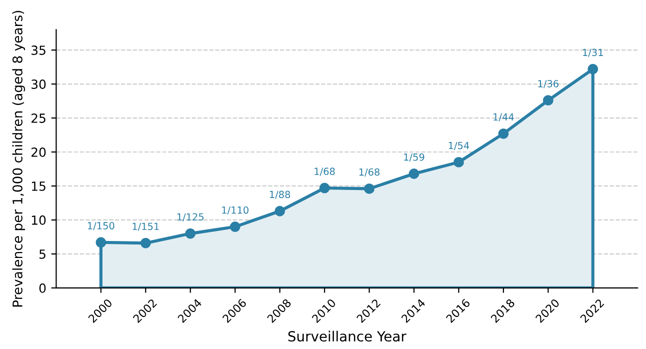 The image size is (646, 349). What do you see at coordinates (414, 157) in the screenshot?
I see `data-label: 1/59` at bounding box center [414, 157].